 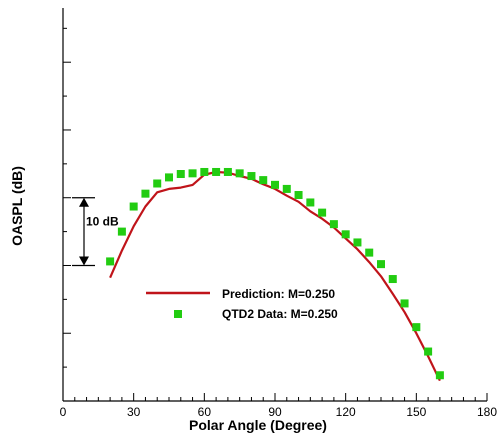 I want to click on x-axis-title: Polar Angle (Degree), so click(x=258, y=425).